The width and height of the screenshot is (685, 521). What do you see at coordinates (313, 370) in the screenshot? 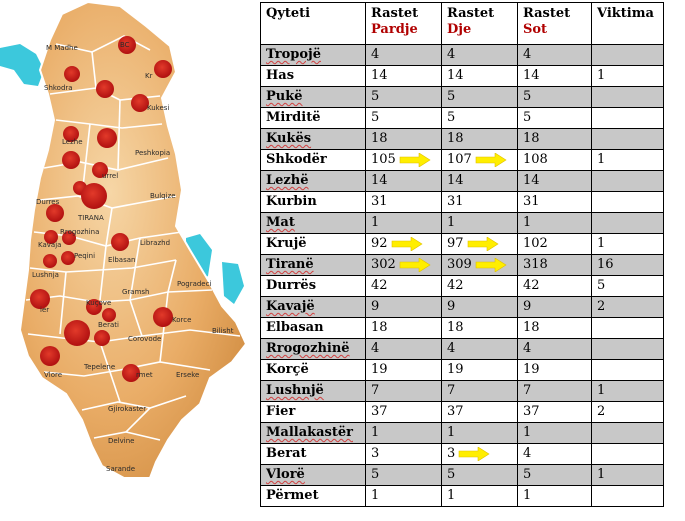
I see `cell-city: Korçë` at bounding box center [313, 370].